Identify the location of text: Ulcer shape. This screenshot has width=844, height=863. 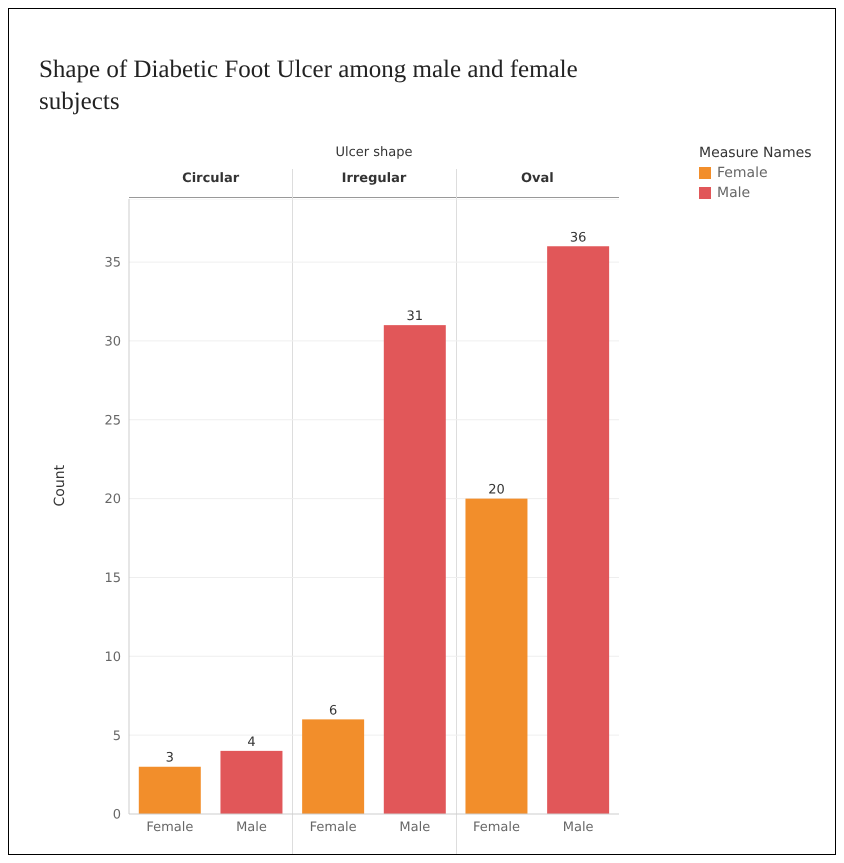
(374, 152).